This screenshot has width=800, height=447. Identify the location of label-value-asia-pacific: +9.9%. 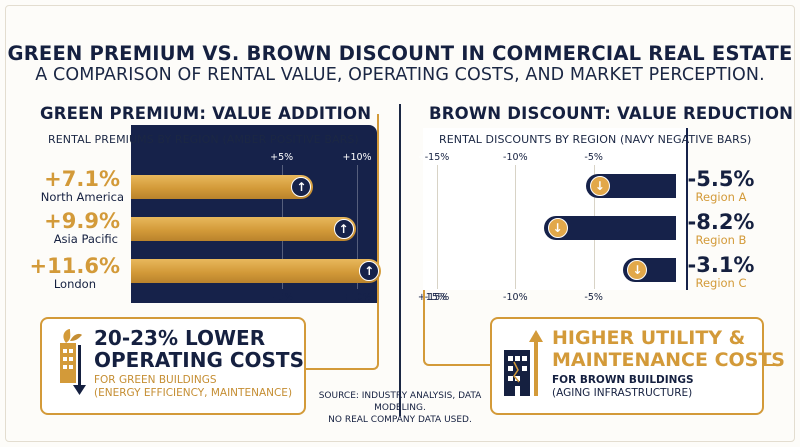
(82, 221).